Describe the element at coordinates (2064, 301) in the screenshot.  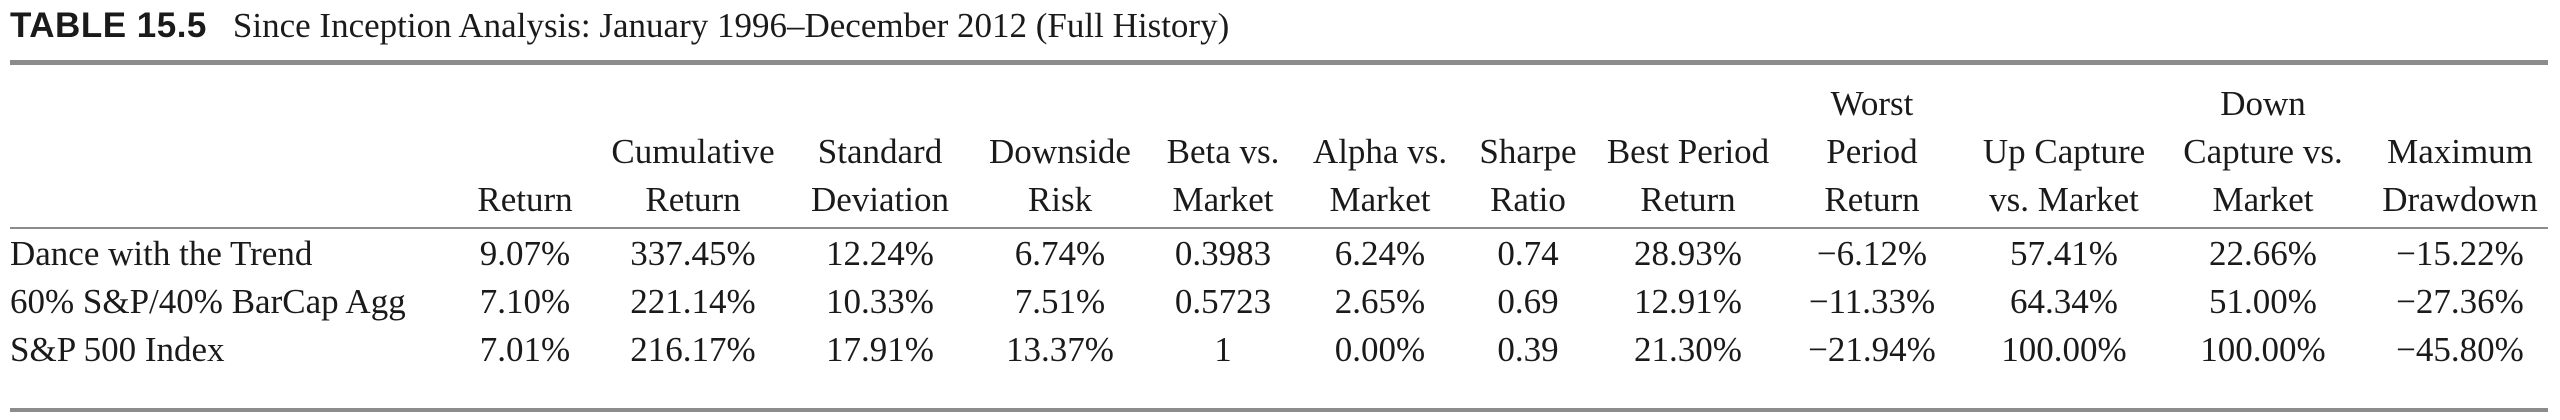
I see `table-cell: 64.34%` at that location.